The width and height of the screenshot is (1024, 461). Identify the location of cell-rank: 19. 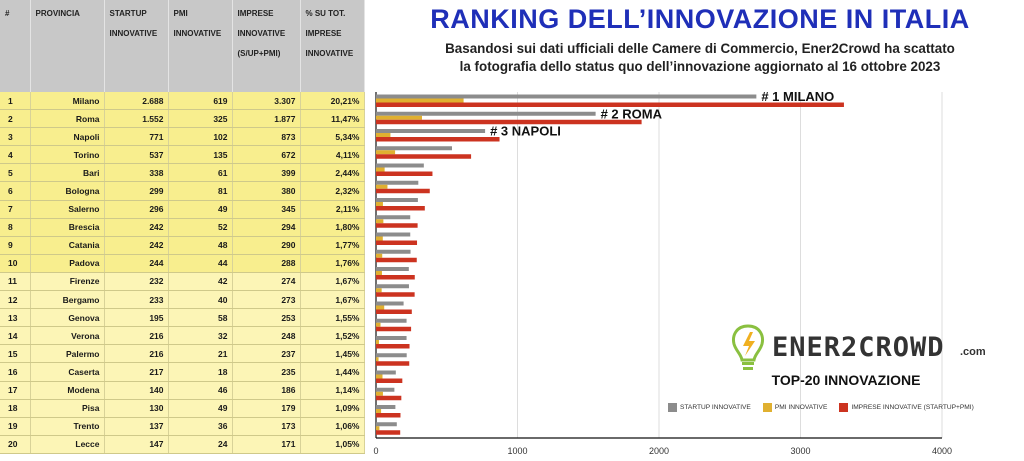
(15, 426).